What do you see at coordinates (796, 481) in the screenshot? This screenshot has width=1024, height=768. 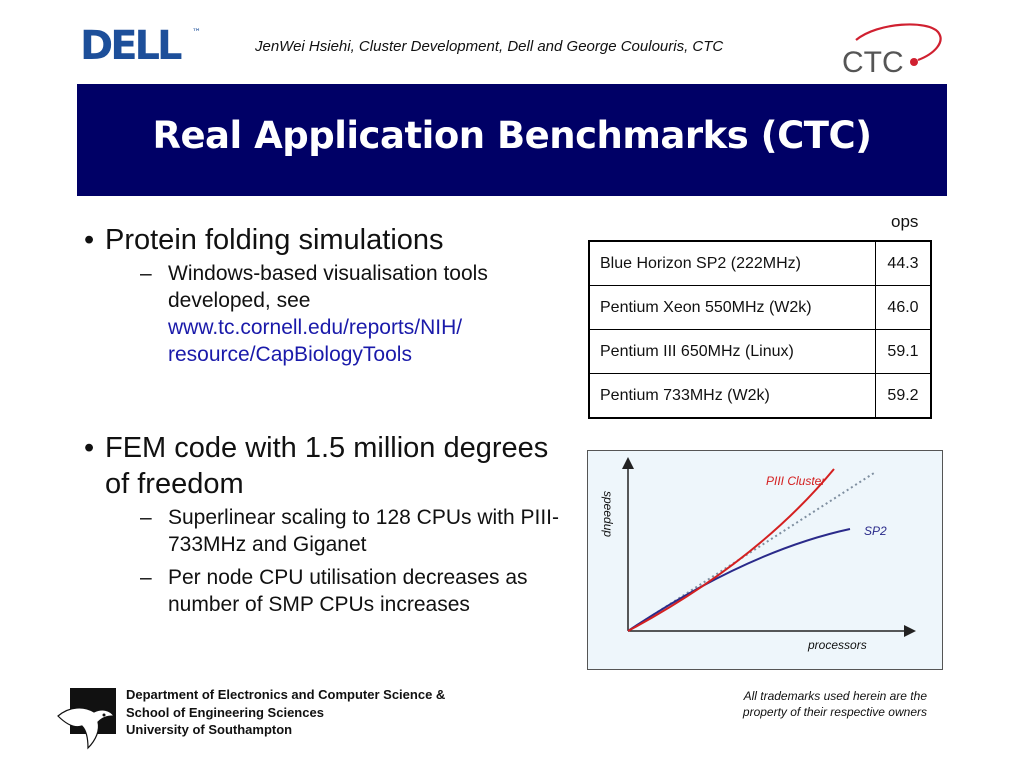 I see `series-label-piii-cluster: PIII Cluster` at bounding box center [796, 481].